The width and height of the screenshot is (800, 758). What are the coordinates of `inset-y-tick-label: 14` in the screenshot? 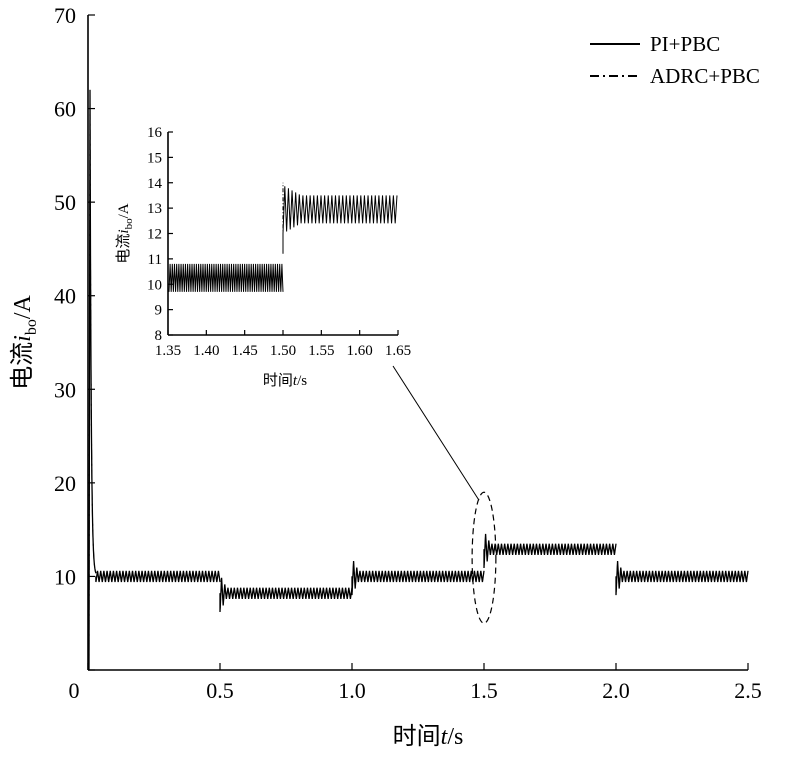 It's located at (155, 184).